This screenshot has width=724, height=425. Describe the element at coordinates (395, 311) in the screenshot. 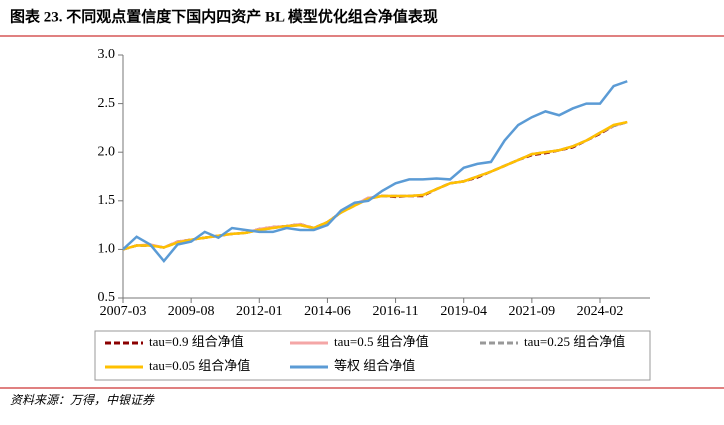

I see `x-tick-label: 2016-11` at that location.